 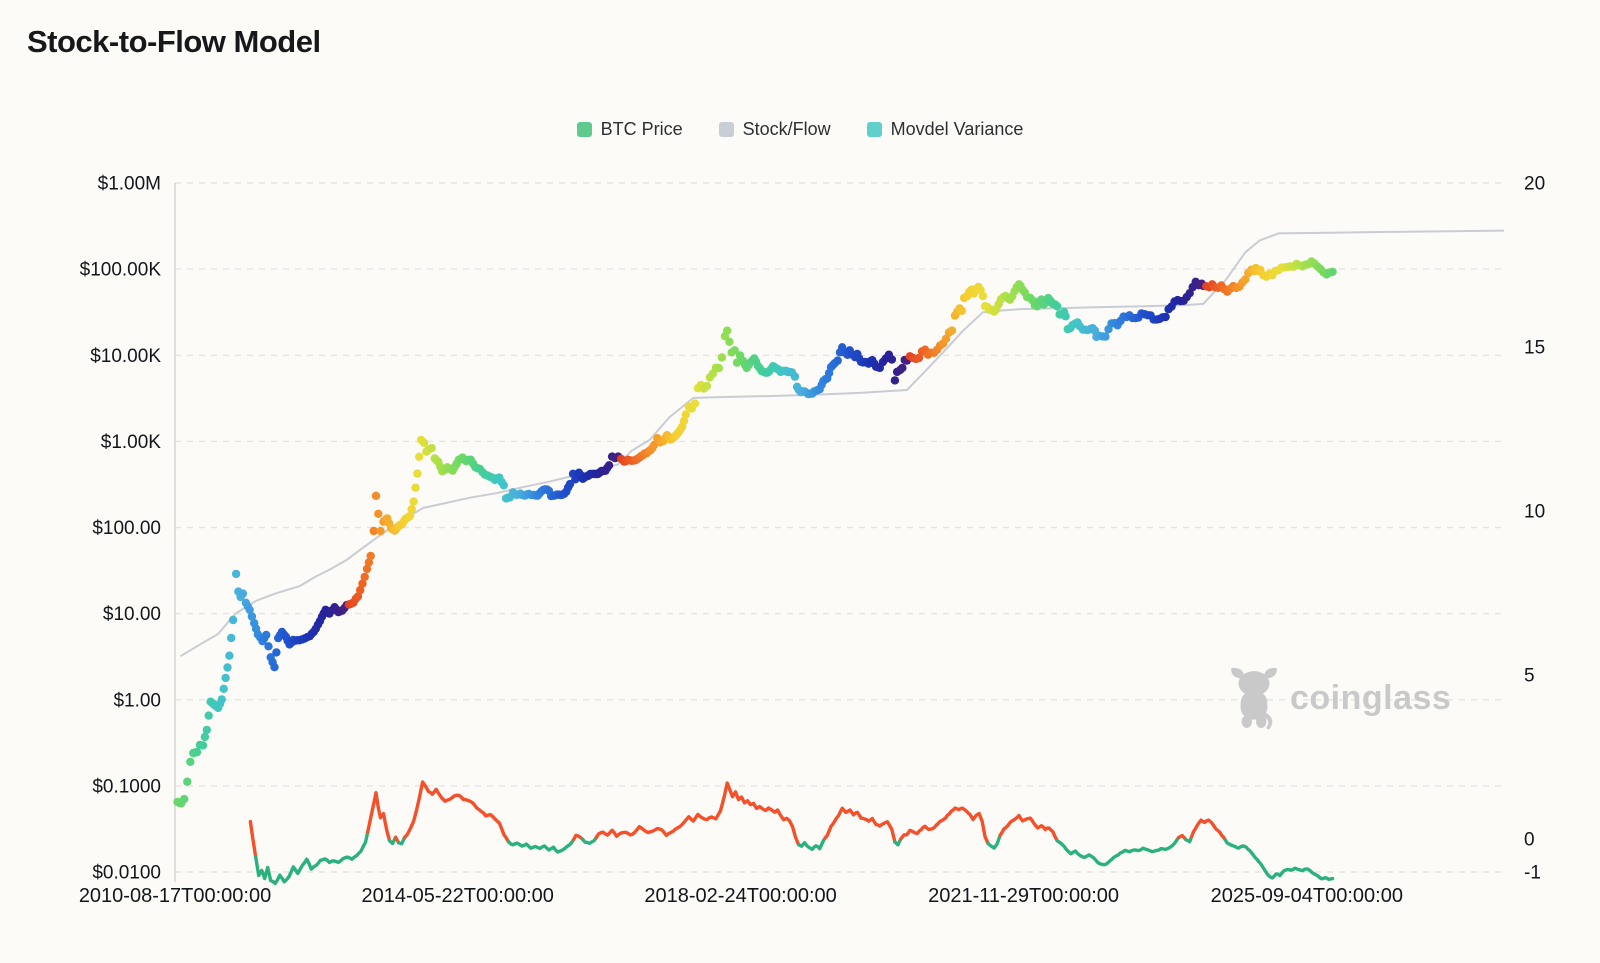 I want to click on y-axis-right-labels: 20 15 10 5 0 -1, so click(x=1534, y=529).